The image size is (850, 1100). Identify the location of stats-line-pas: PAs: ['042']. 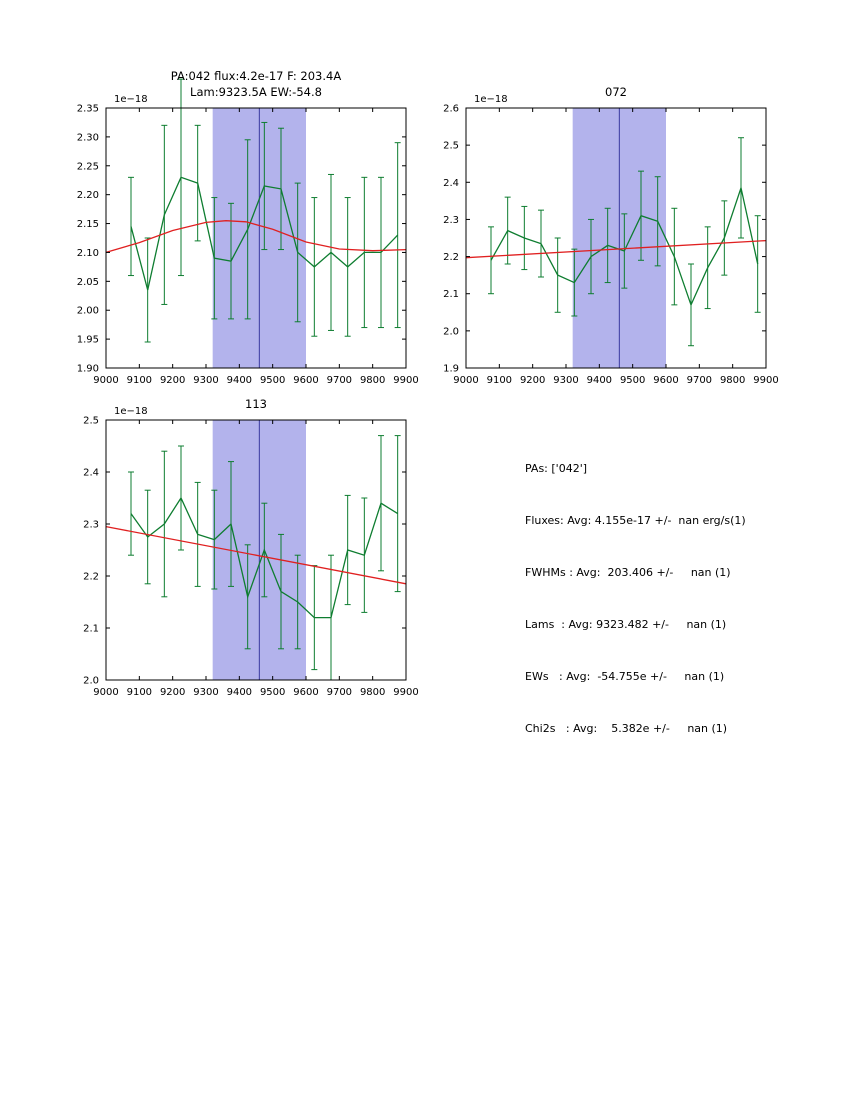
(556, 468).